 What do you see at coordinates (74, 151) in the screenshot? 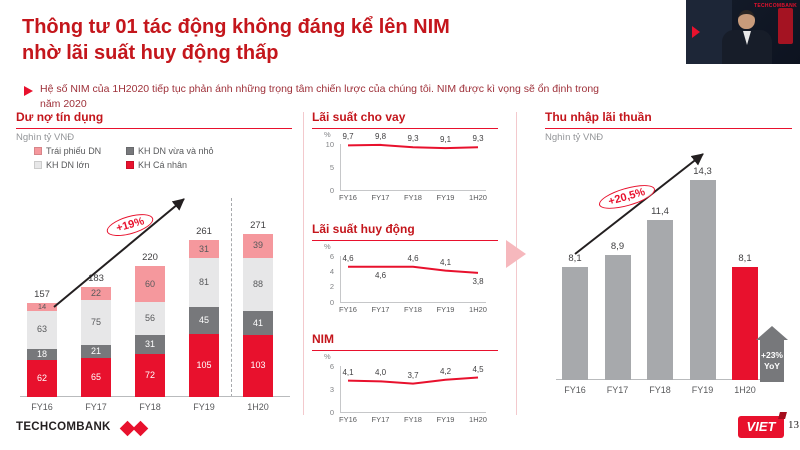
I see `legend-label: Trái phiếu DN` at bounding box center [74, 151].